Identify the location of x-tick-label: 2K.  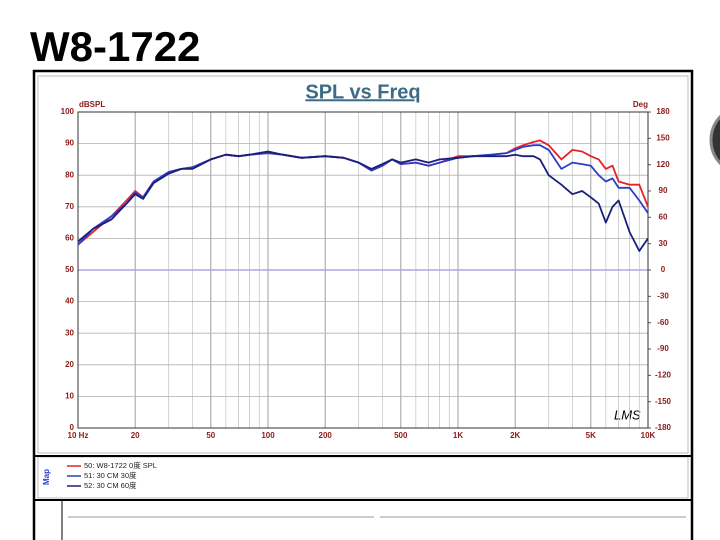
(515, 435).